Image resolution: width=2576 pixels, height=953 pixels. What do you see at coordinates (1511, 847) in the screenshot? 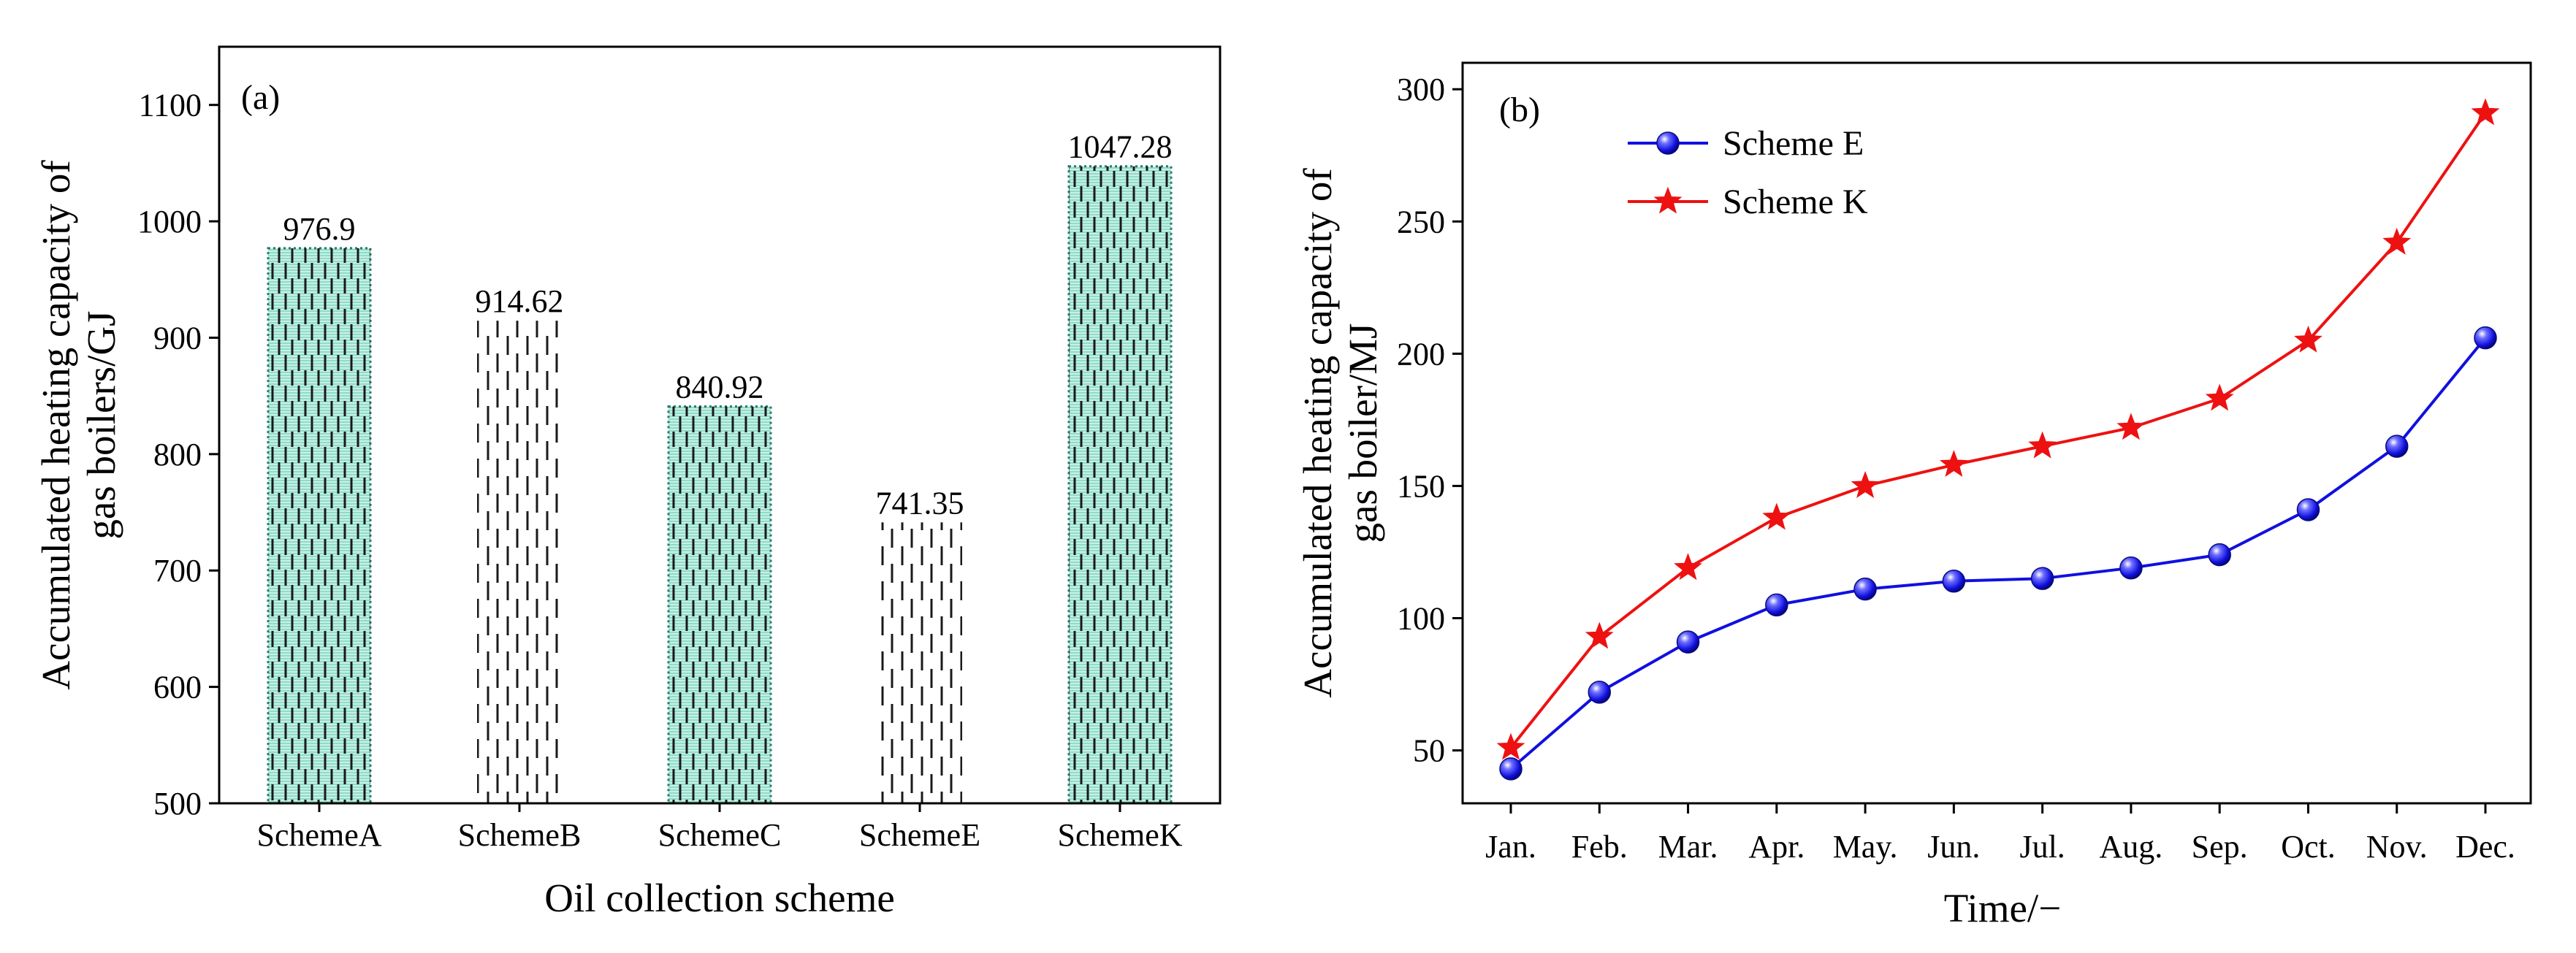
I see `x-tick-label: Jan.` at bounding box center [1511, 847].